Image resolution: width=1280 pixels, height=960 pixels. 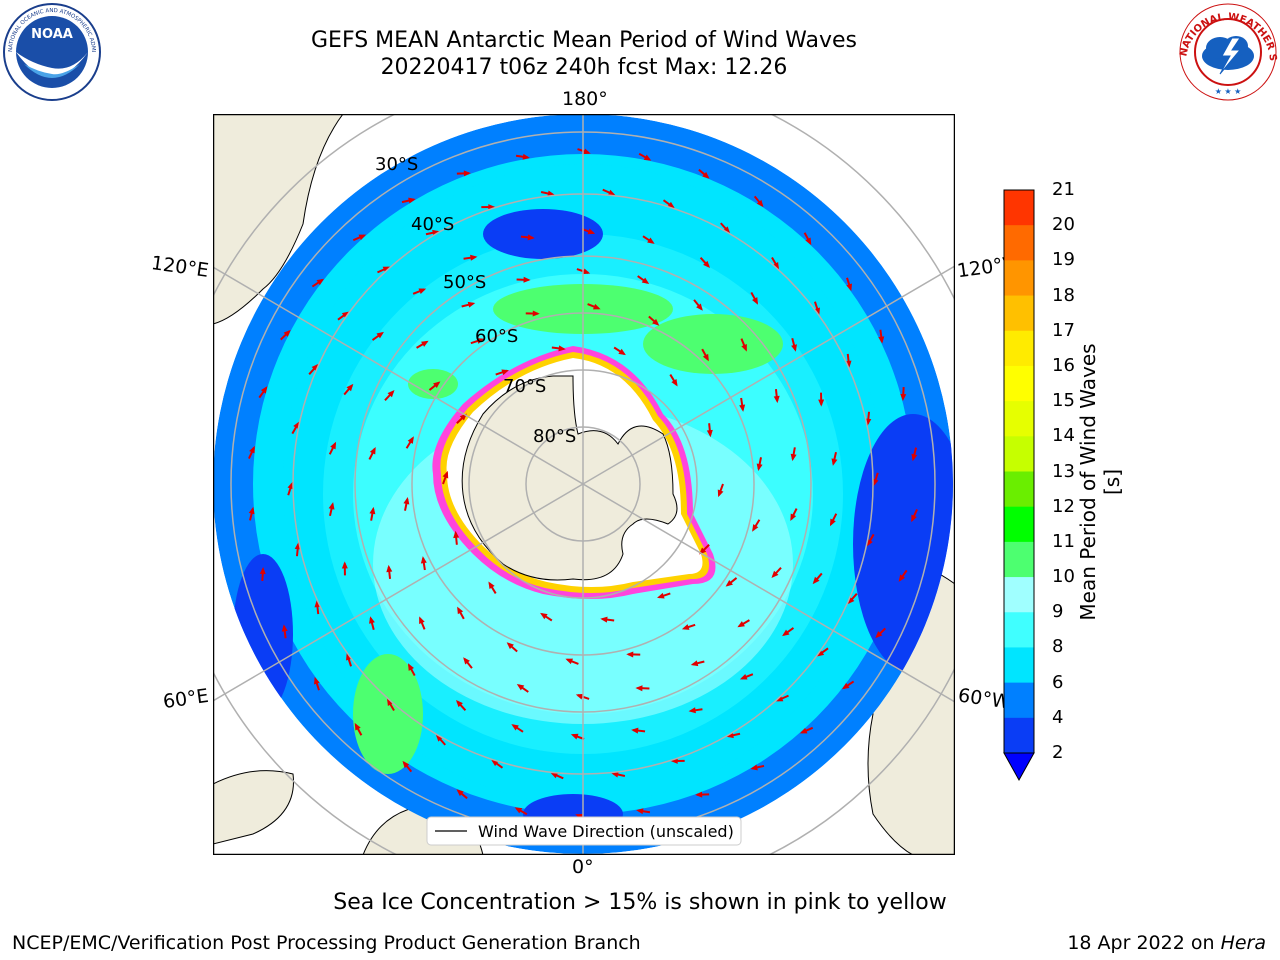 What do you see at coordinates (1063, 365) in the screenshot?
I see `colorbar-tick-label: 16` at bounding box center [1063, 365].